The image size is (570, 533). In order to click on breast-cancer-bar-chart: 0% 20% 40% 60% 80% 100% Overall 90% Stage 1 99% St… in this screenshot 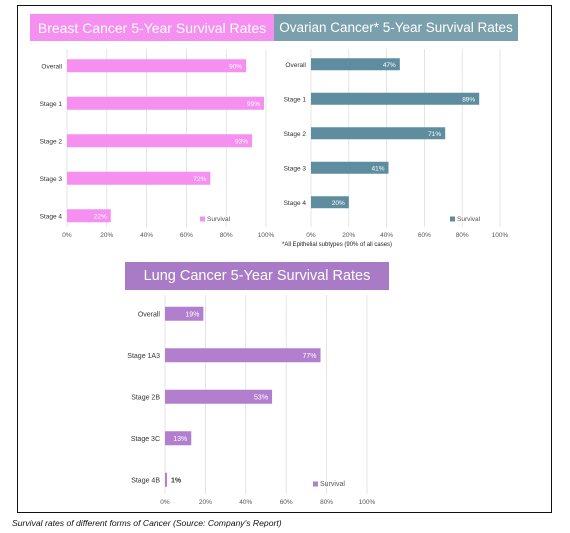, I will do `click(157, 144)`.